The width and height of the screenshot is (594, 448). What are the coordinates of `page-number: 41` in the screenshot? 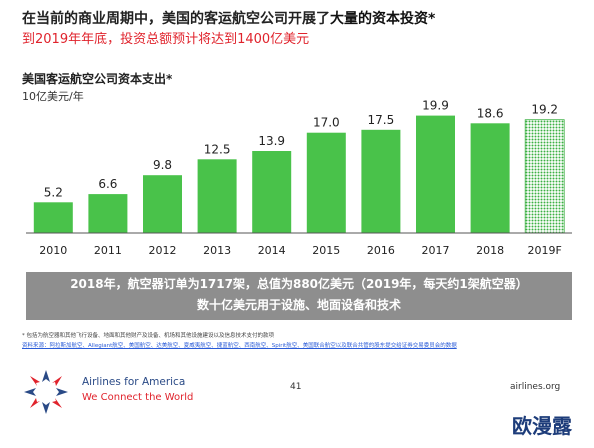 It's located at (296, 387).